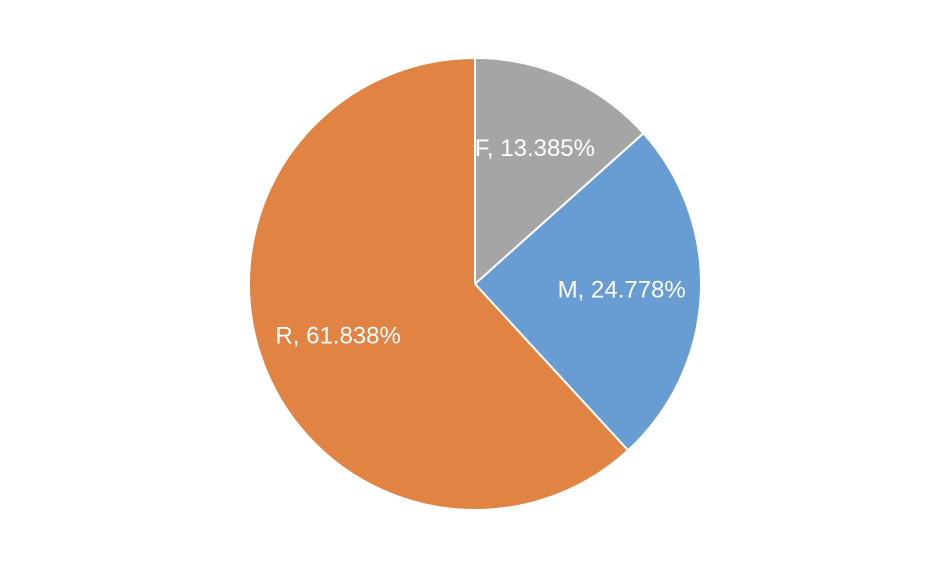  I want to click on data-label: F, 13.385%, so click(535, 148).